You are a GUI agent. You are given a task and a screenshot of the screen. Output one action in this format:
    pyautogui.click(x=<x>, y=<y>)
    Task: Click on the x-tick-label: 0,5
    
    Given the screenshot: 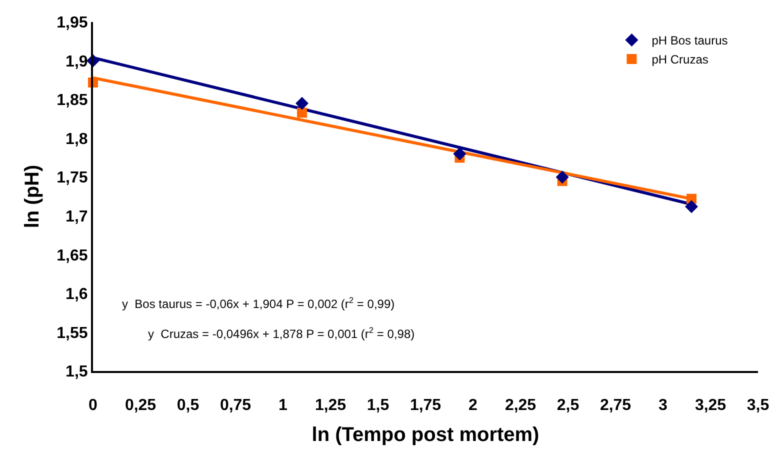 What is the action you would take?
    pyautogui.click(x=188, y=405)
    